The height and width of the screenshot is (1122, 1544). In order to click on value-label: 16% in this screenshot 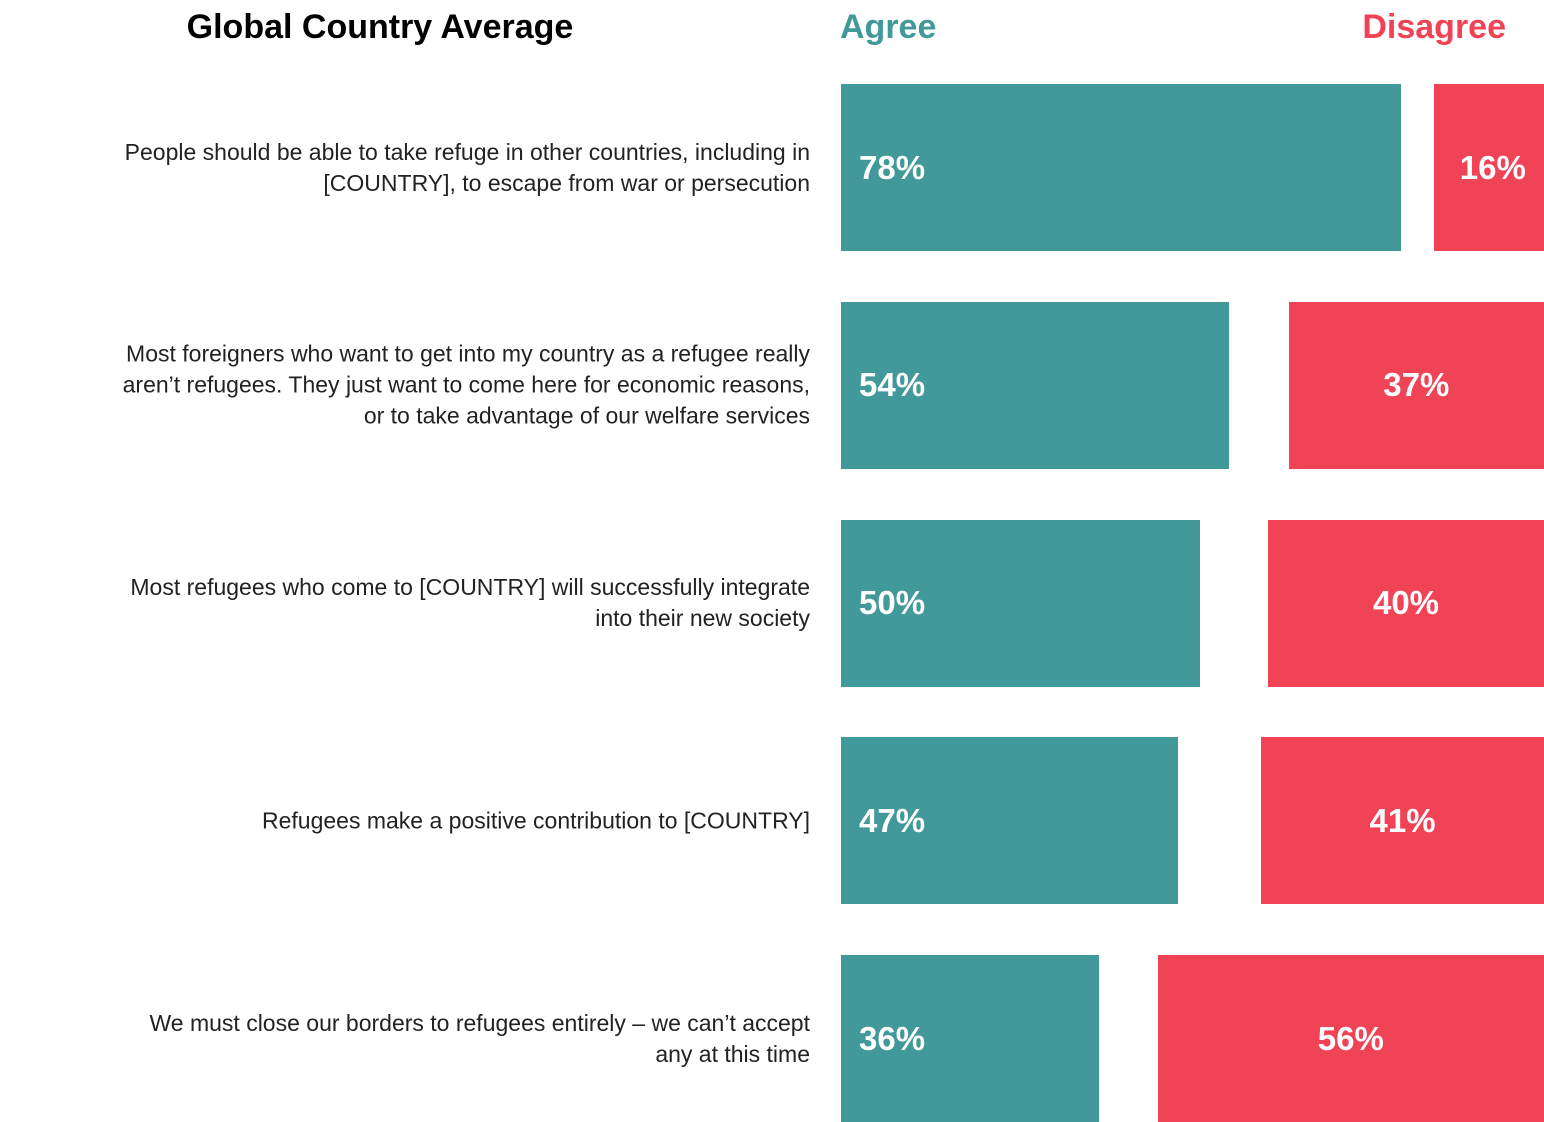, I will do `click(1492, 167)`.